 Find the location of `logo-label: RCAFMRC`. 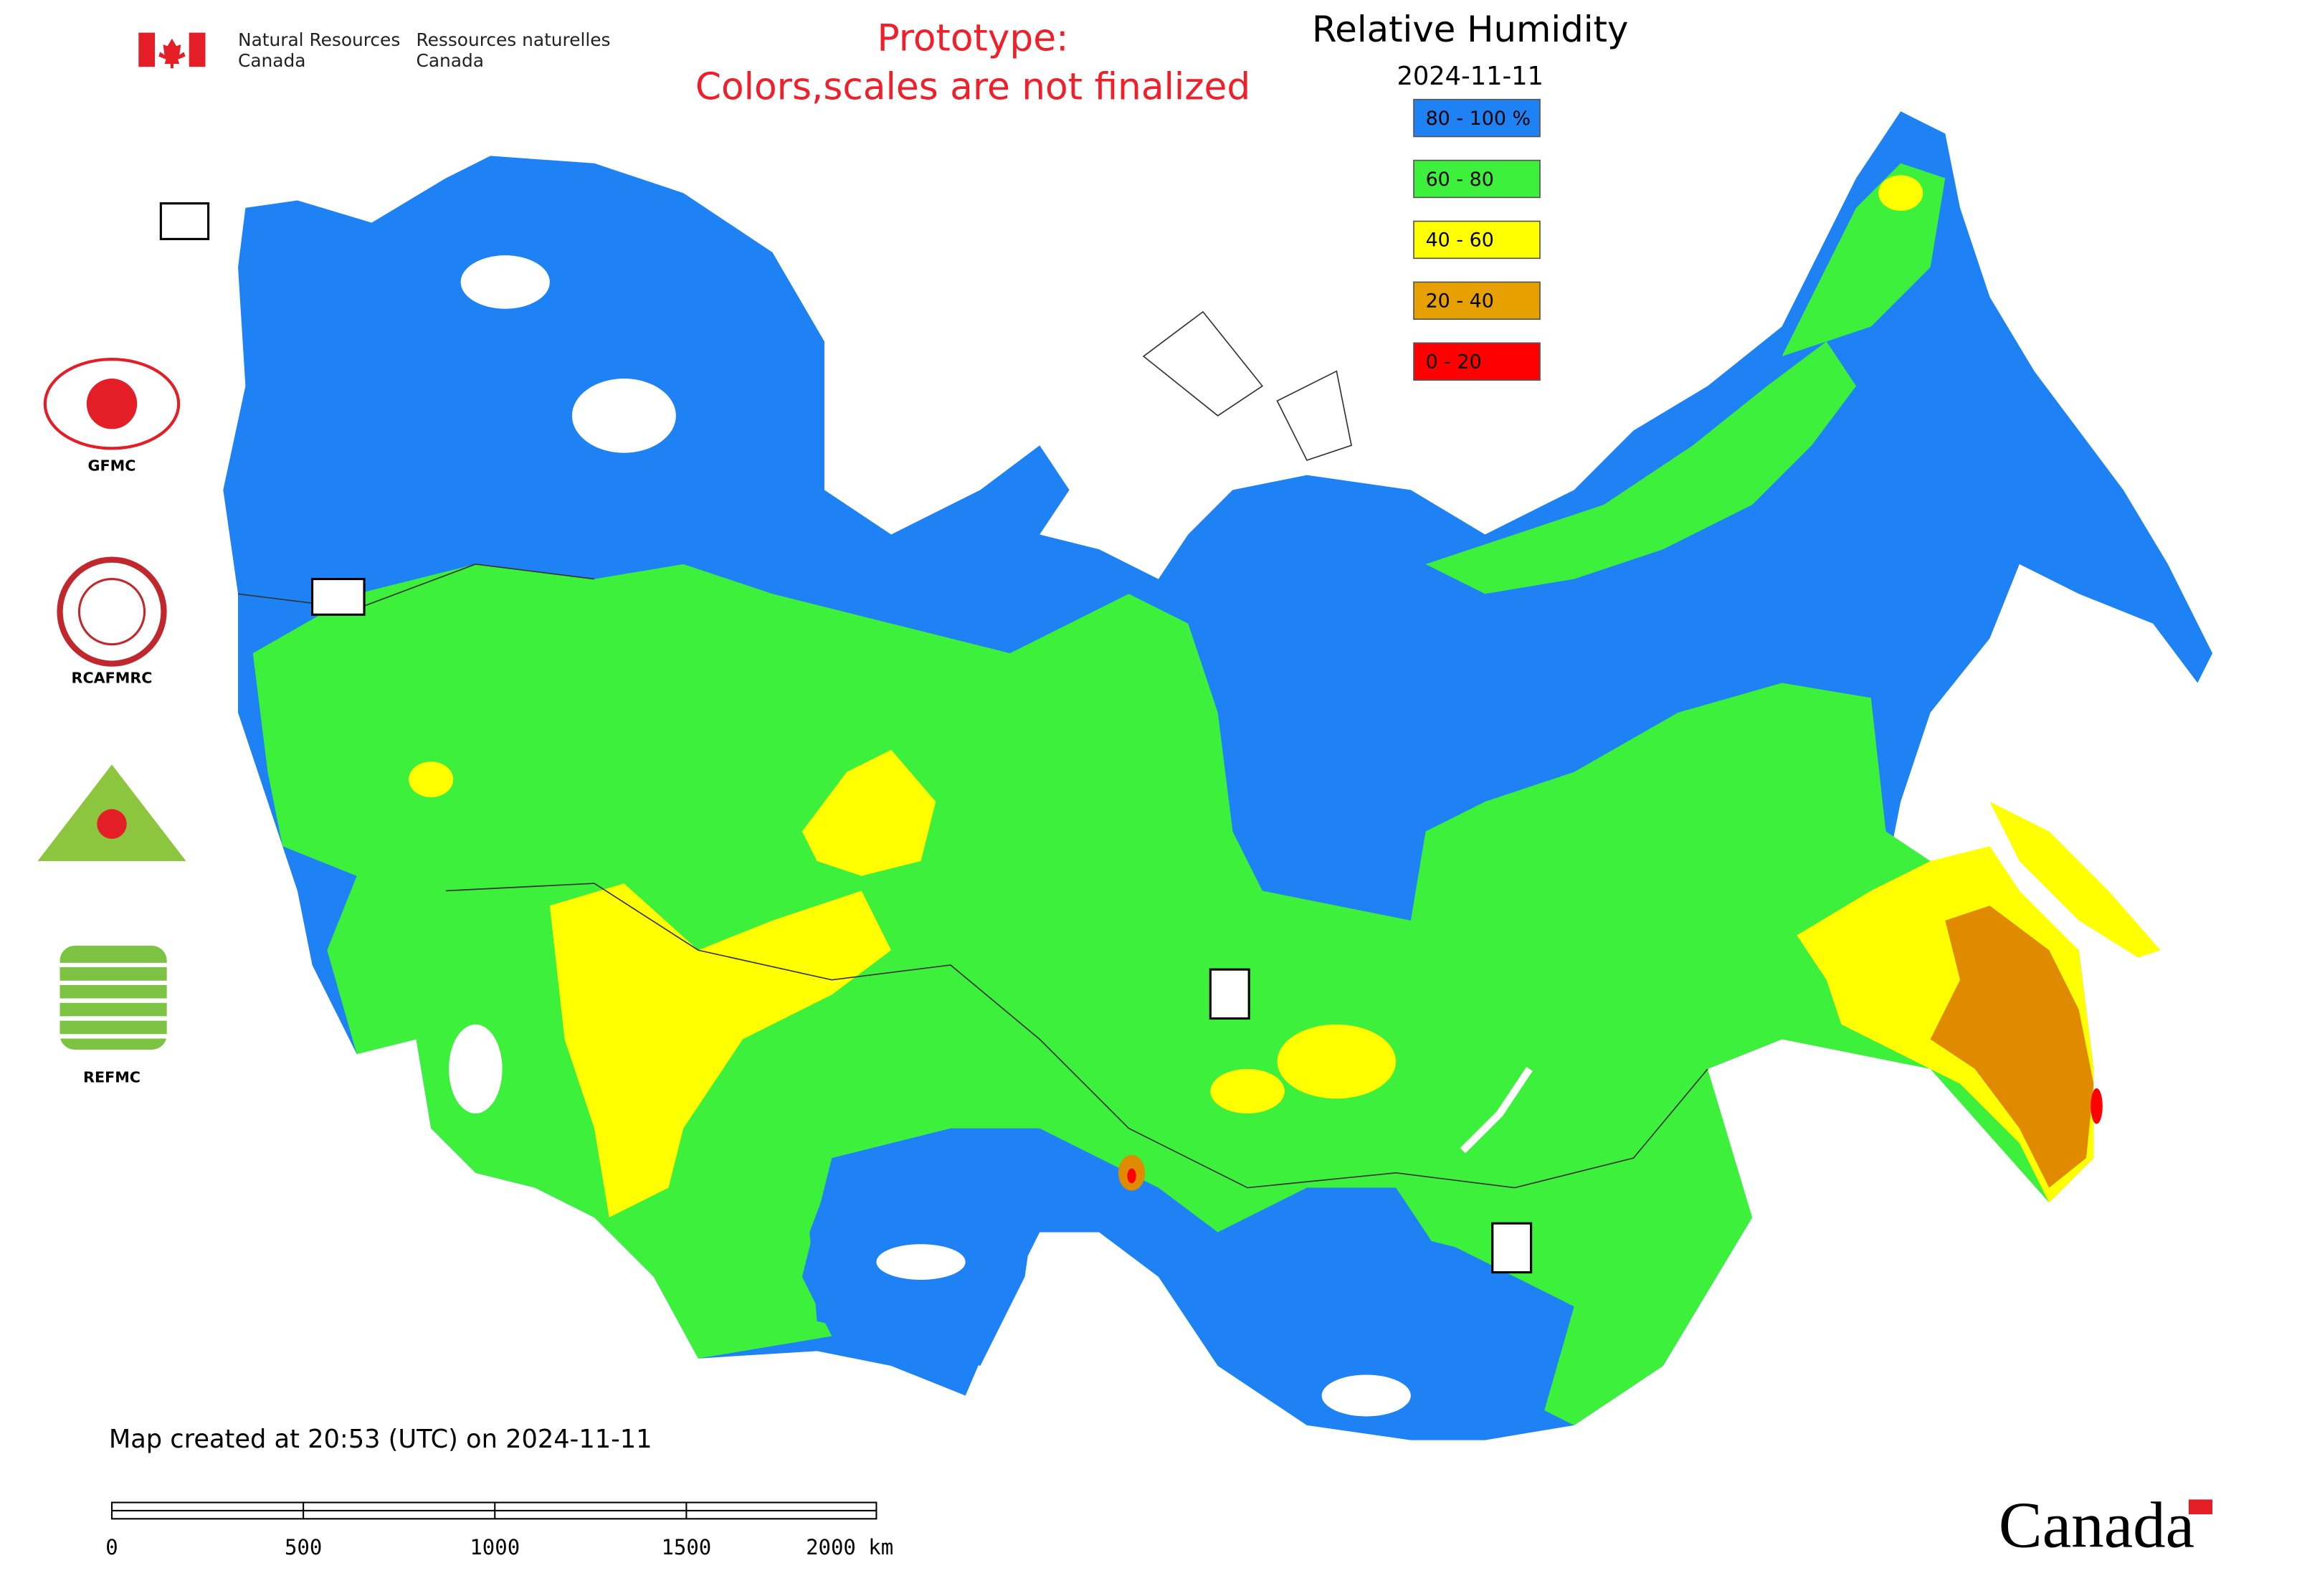

logo-label: RCAFMRC is located at coordinates (113, 678).